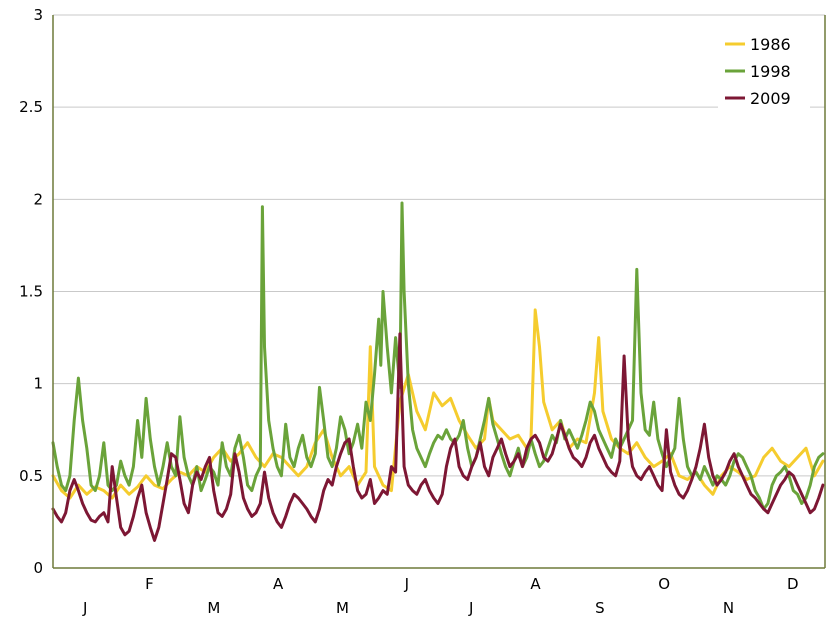  Describe the element at coordinates (664, 584) in the screenshot. I see `x-tick-label: O` at that location.